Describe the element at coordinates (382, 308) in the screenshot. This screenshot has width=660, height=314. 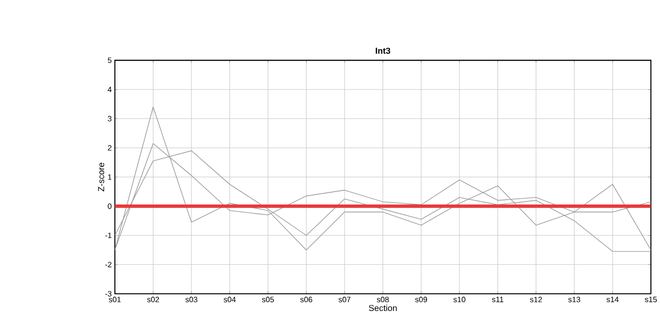
I see `x-axis-title: Section` at that location.